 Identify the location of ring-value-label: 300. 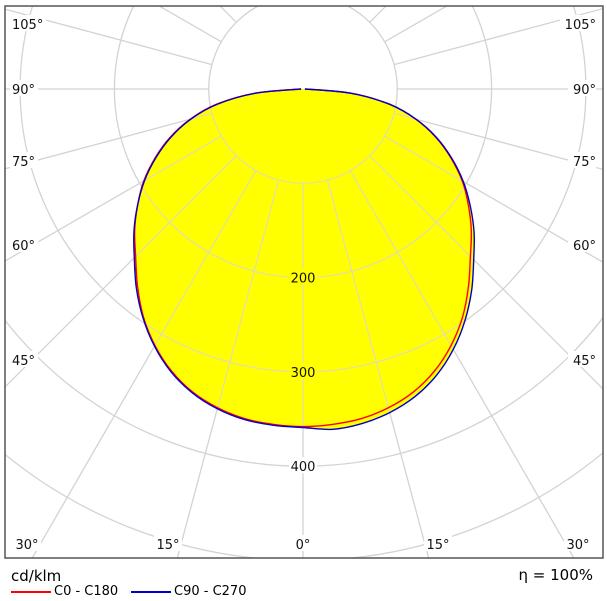
(303, 373).